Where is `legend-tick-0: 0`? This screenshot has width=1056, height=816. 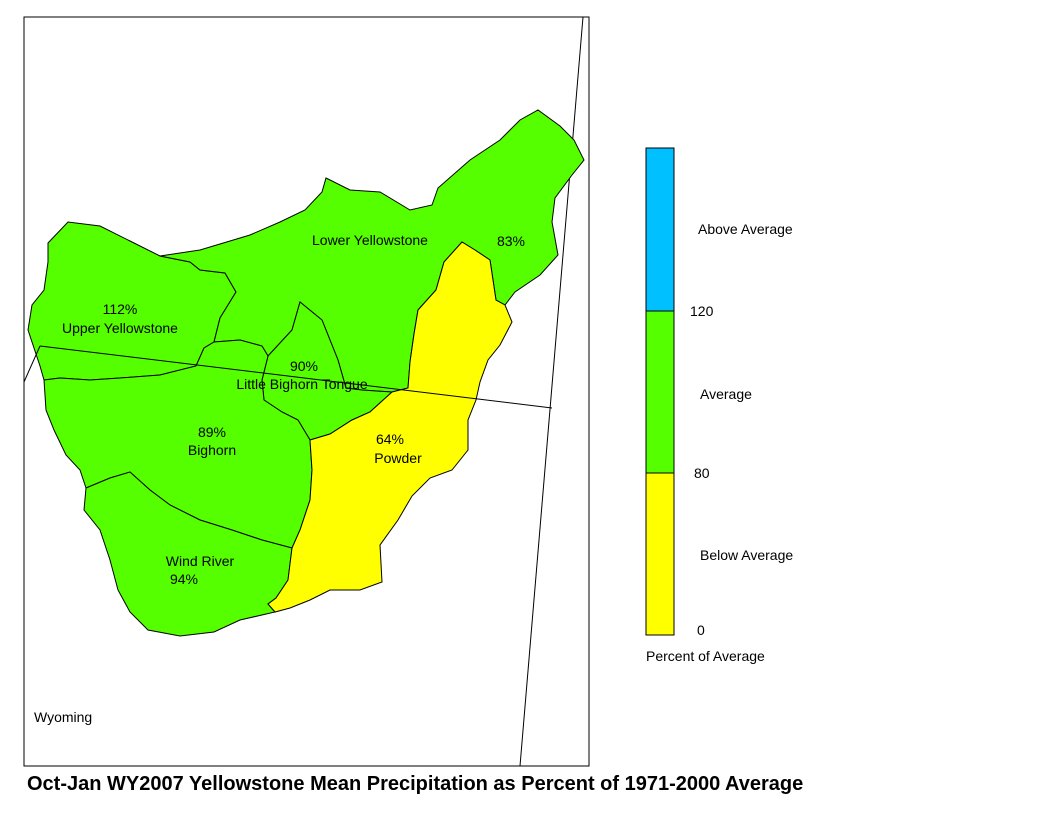 legend-tick-0: 0 is located at coordinates (701, 630).